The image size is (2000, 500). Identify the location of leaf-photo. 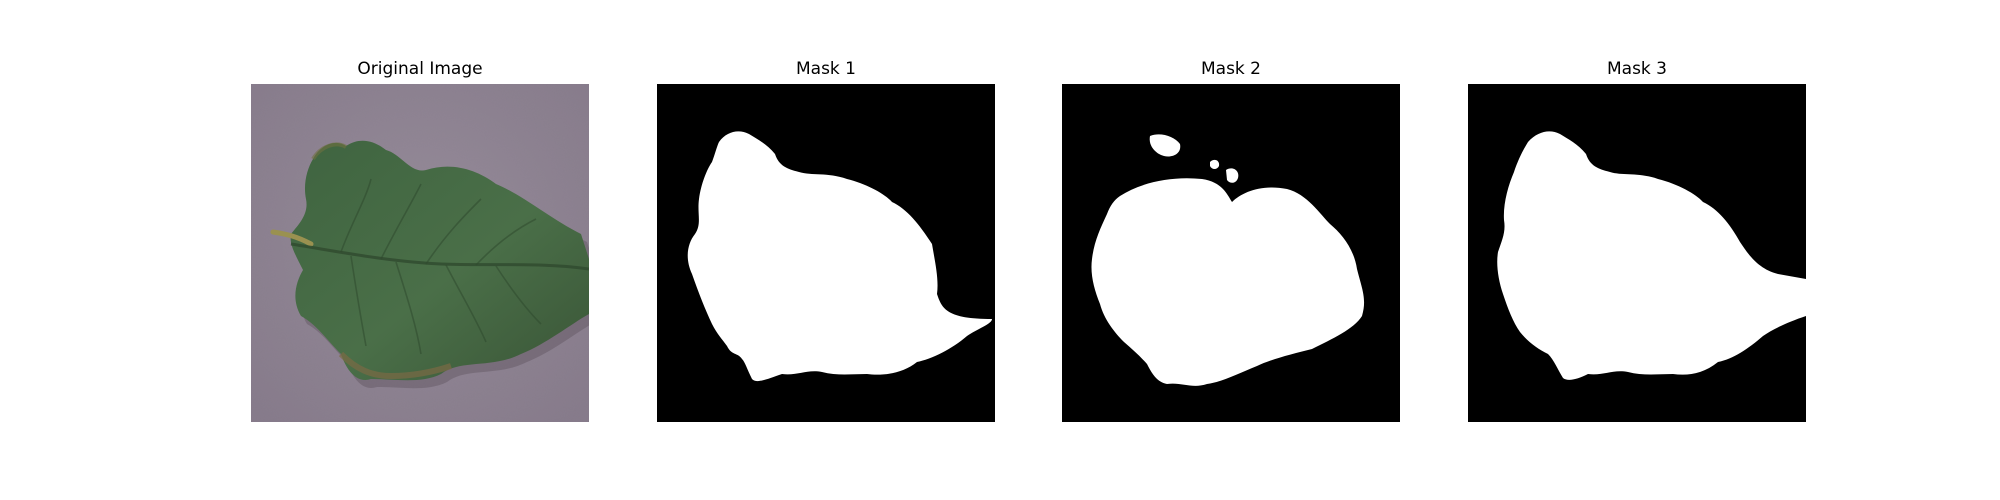
(420, 253).